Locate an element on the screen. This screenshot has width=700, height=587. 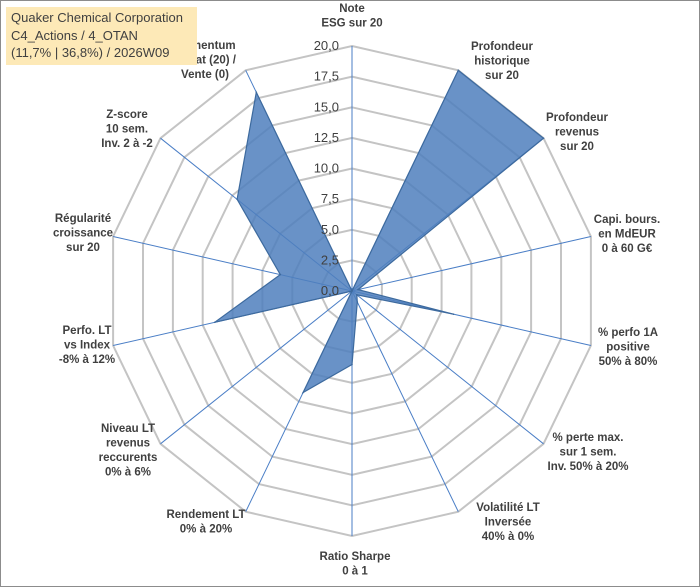
tick-label: 15,0 is located at coordinates (326, 106).